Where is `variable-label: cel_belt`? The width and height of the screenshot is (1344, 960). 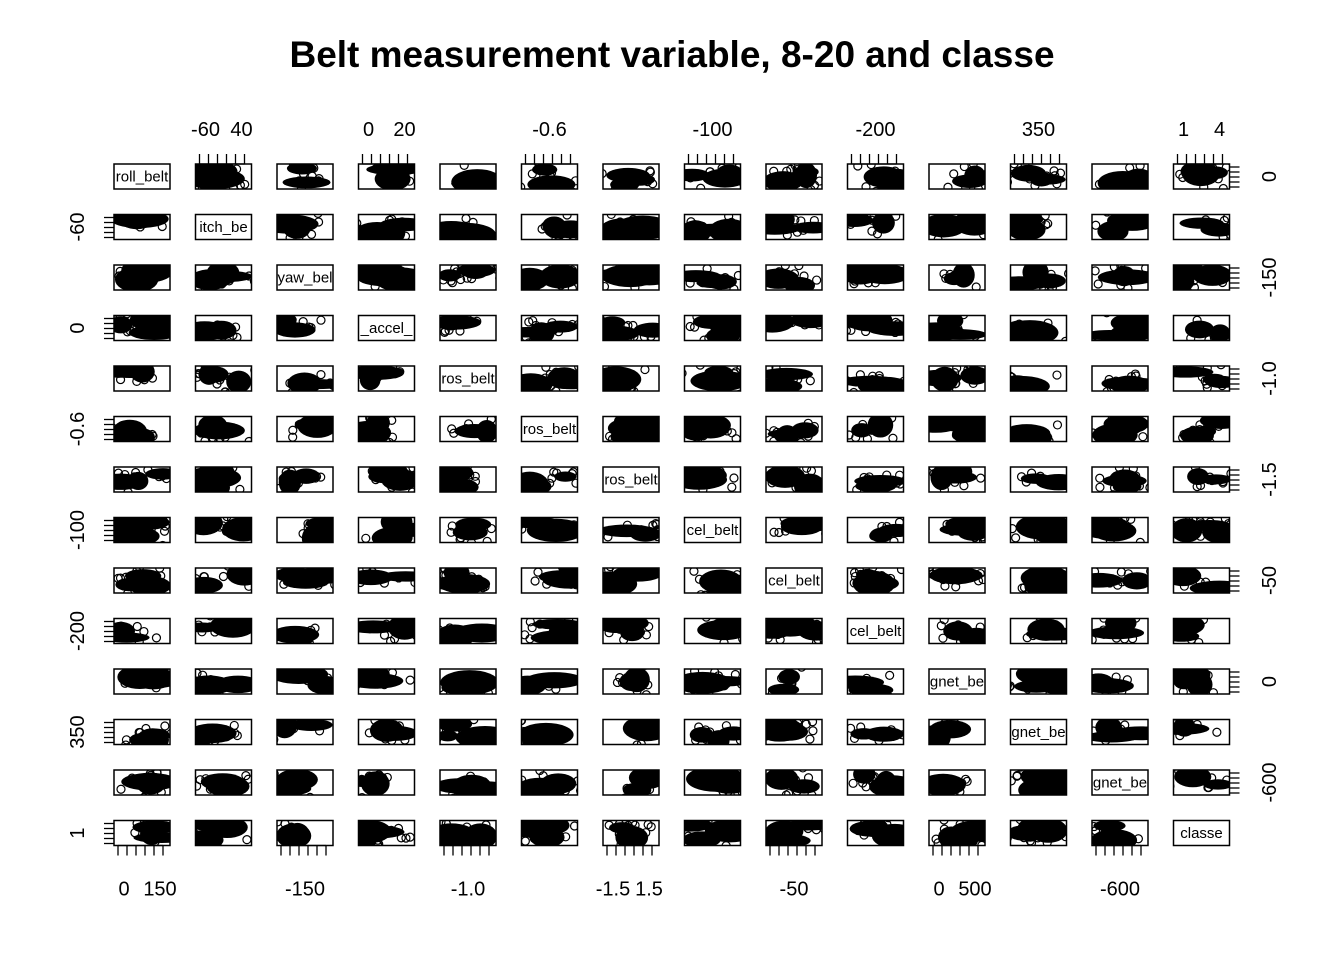
variable-label: cel_belt is located at coordinates (794, 581).